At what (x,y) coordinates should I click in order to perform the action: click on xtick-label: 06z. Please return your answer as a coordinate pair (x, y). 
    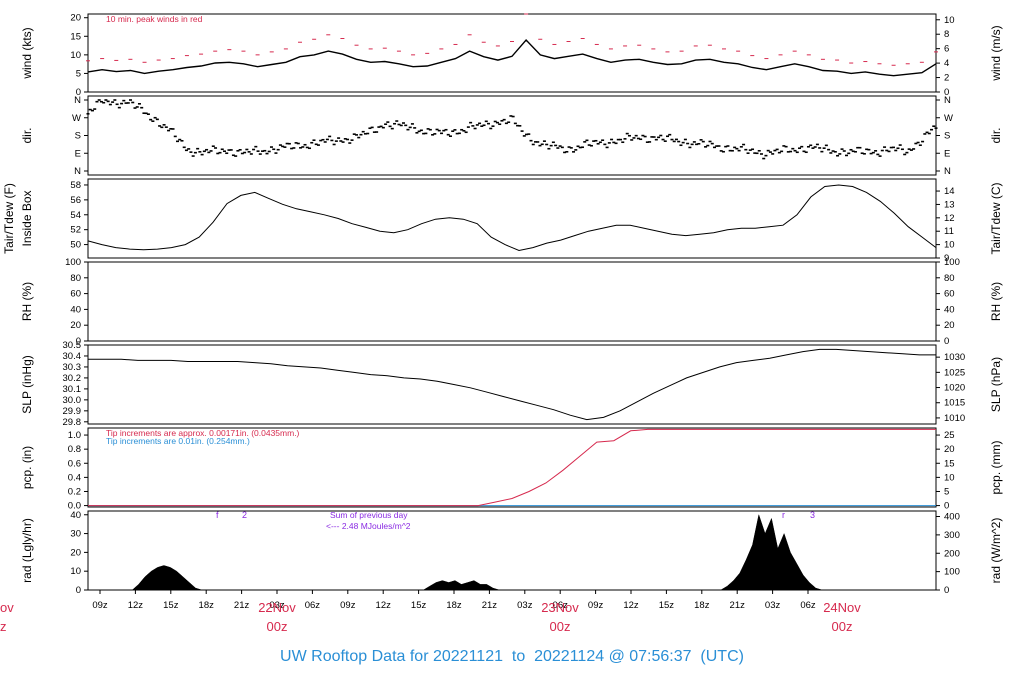
    Looking at the image, I should click on (808, 605).